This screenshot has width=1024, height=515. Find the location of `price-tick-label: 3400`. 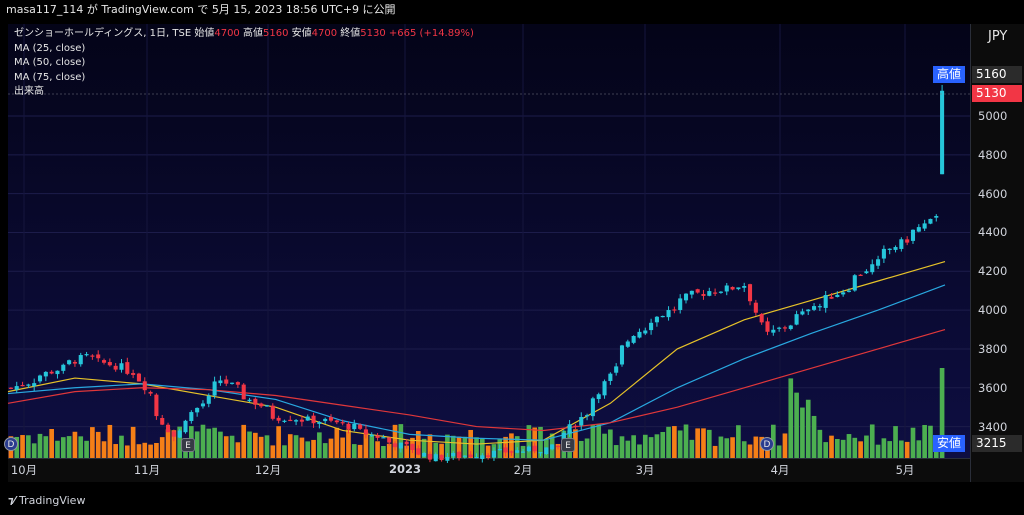

price-tick-label: 3400 is located at coordinates (993, 426).